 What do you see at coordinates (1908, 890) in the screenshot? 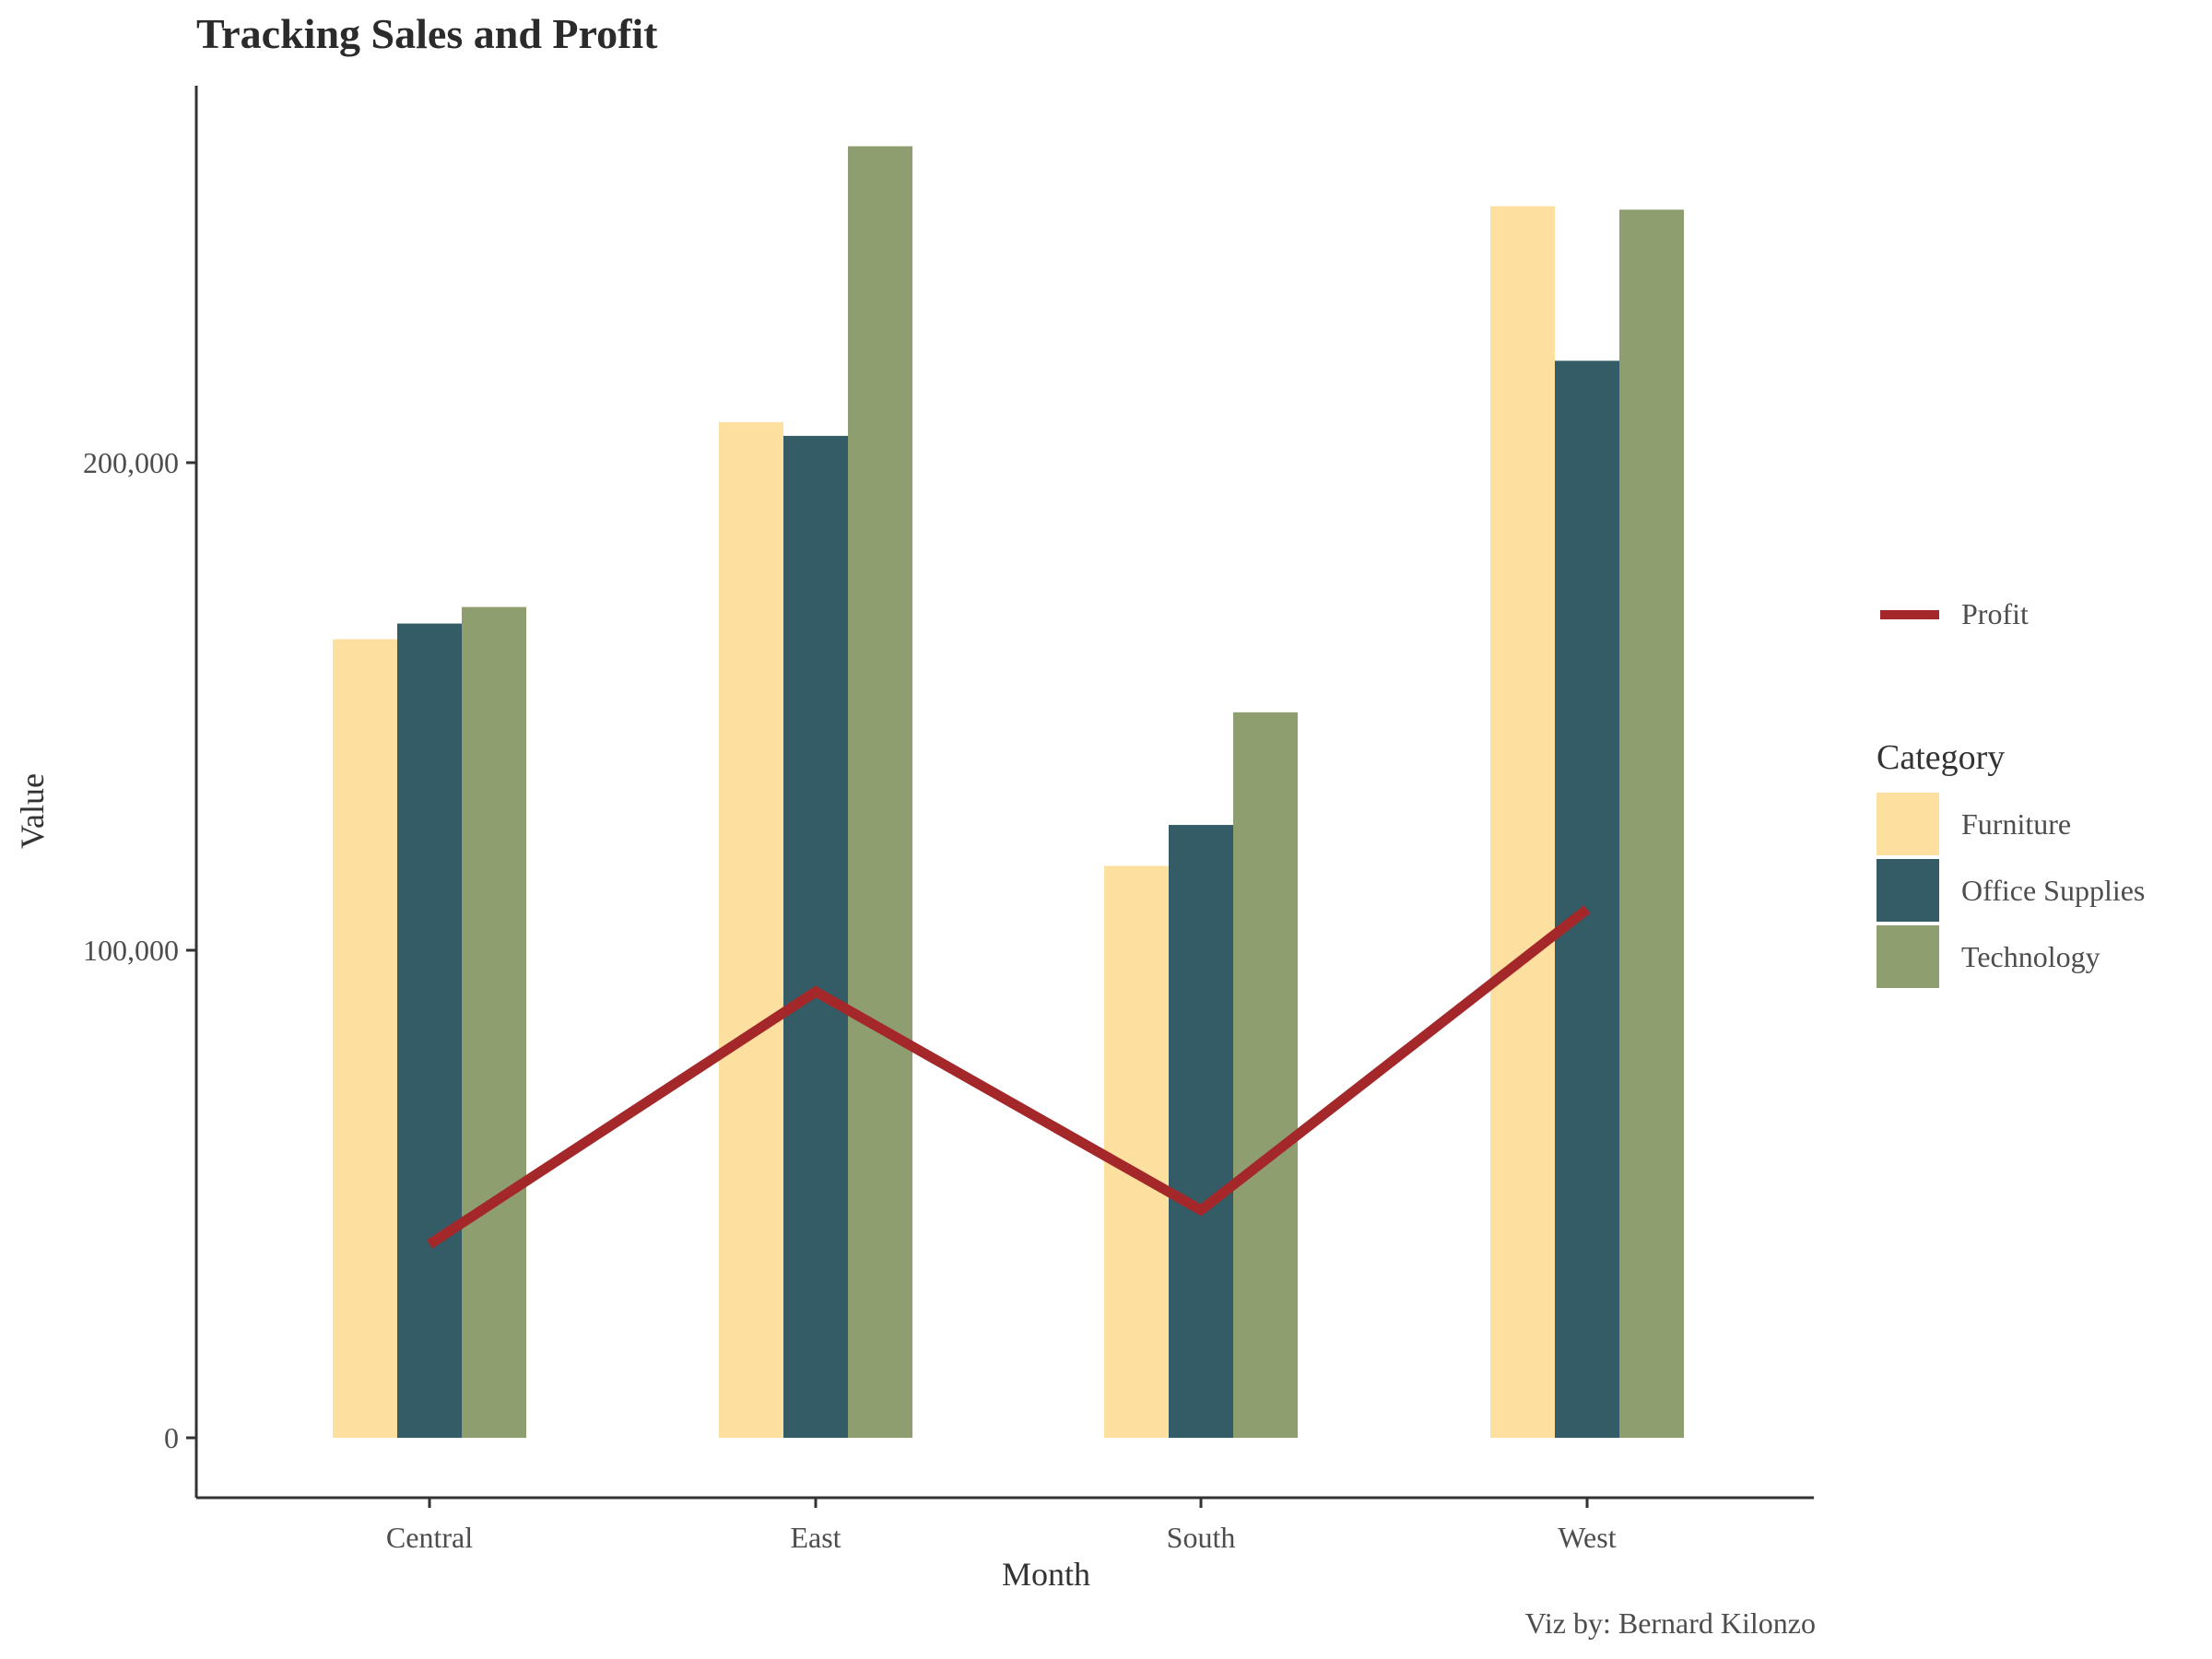
I see `legend-key-office-supplies` at bounding box center [1908, 890].